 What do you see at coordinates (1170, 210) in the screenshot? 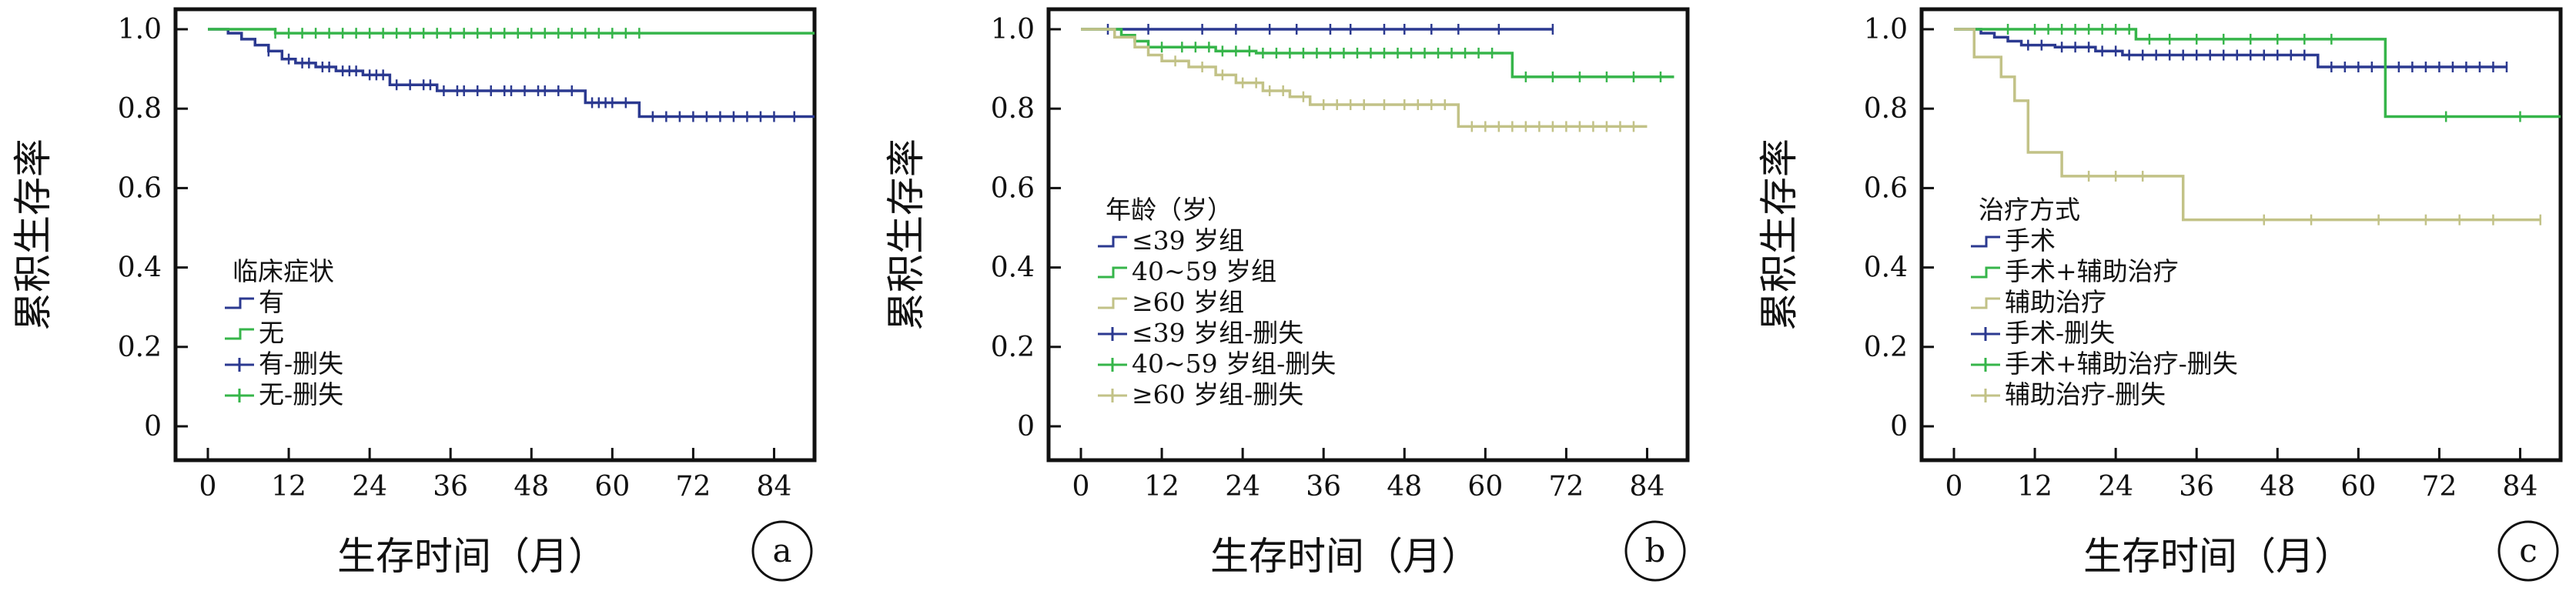
I see `legend-title: 年龄（岁）` at bounding box center [1170, 210].